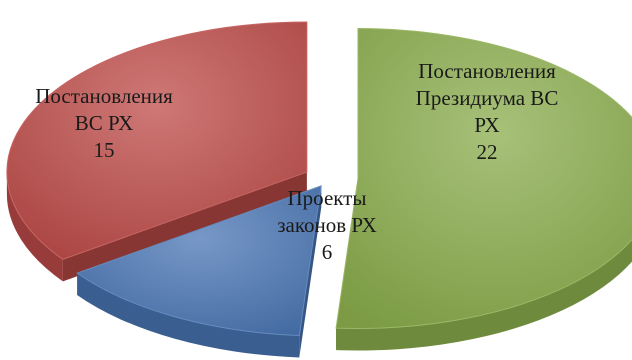  I want to click on data-label-value: 22, so click(487, 152).